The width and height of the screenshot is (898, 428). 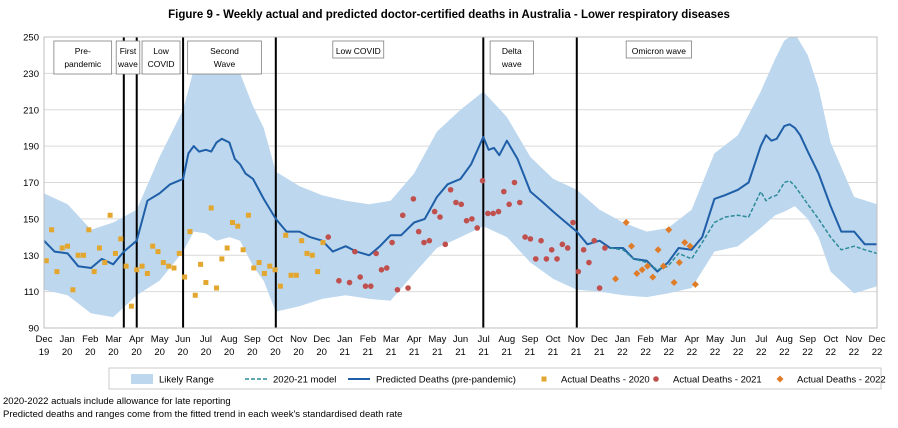 What do you see at coordinates (225, 64) in the screenshot?
I see `period-label-text: Wave` at bounding box center [225, 64].